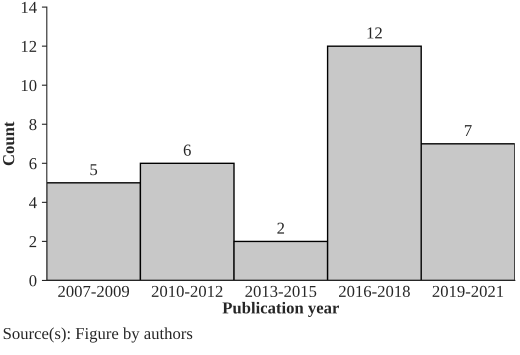 The height and width of the screenshot is (355, 520). What do you see at coordinates (32, 124) in the screenshot?
I see `y-tick-label: 8` at bounding box center [32, 124].